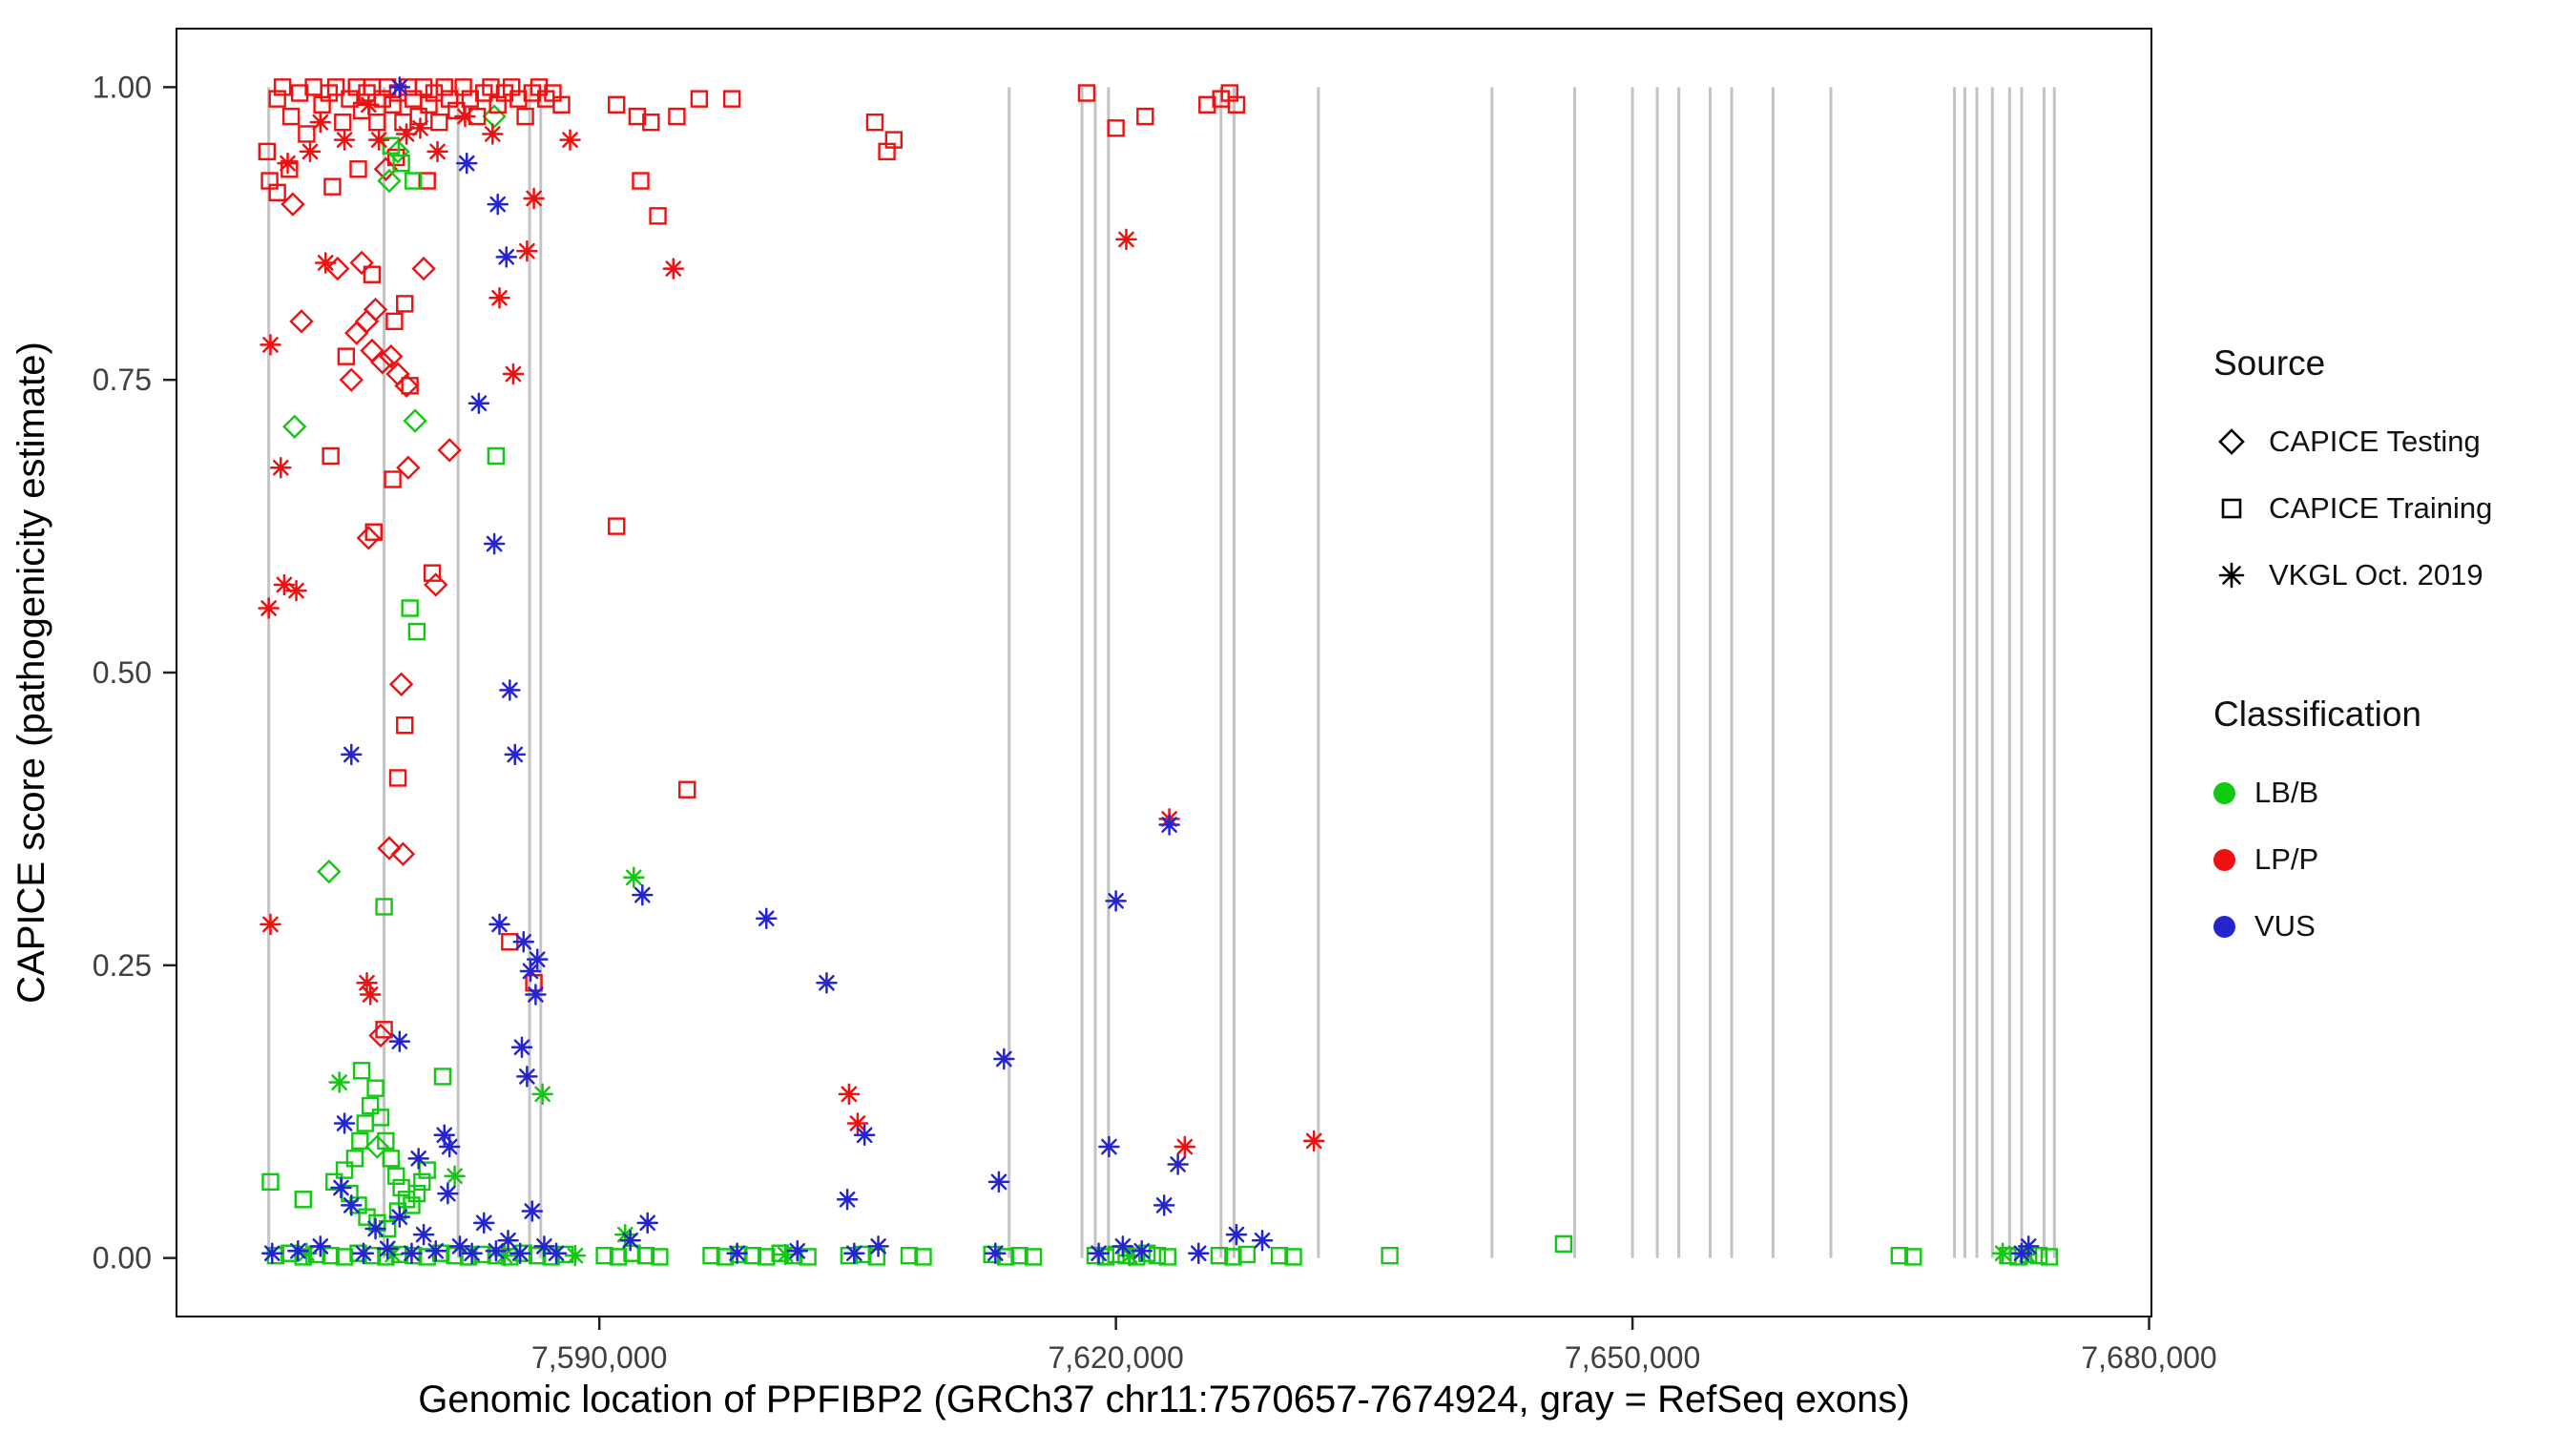  Describe the element at coordinates (2231, 575) in the screenshot. I see `asterisk-marker-icon` at that location.